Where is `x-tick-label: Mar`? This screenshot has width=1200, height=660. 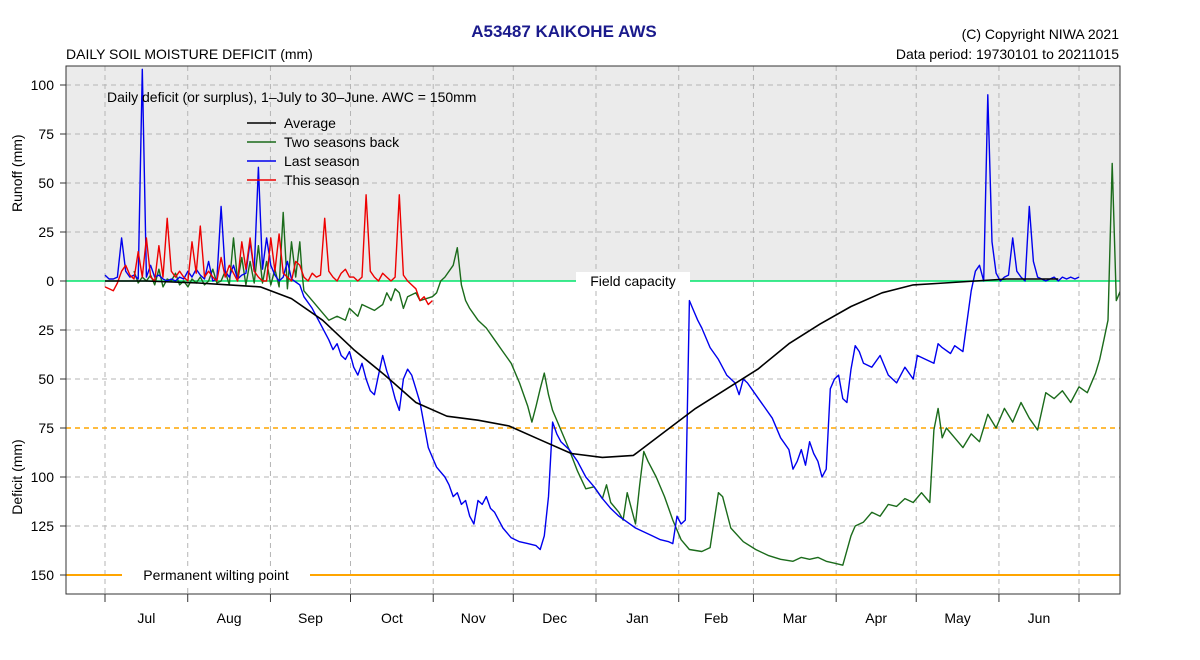 x-tick-label: Mar is located at coordinates (795, 618).